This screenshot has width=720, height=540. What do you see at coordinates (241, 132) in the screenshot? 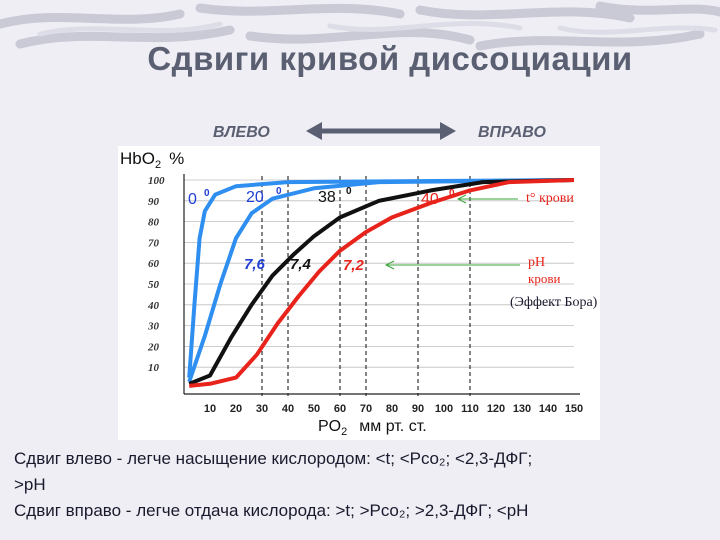
I see `shift-left-label: ВЛЕВО` at bounding box center [241, 132].